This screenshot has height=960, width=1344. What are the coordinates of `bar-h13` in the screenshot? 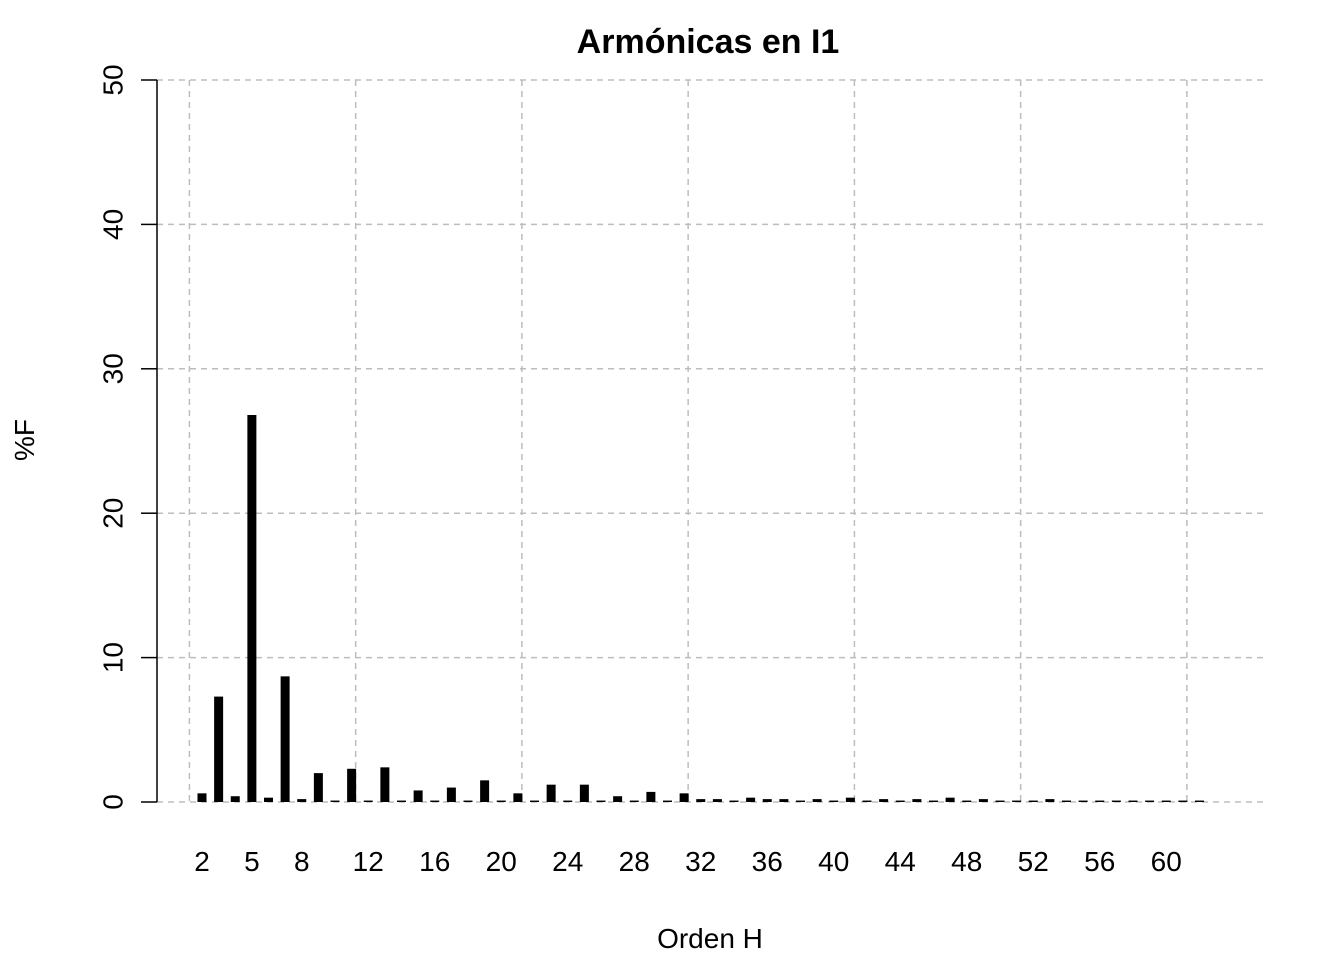 It's located at (385, 784).